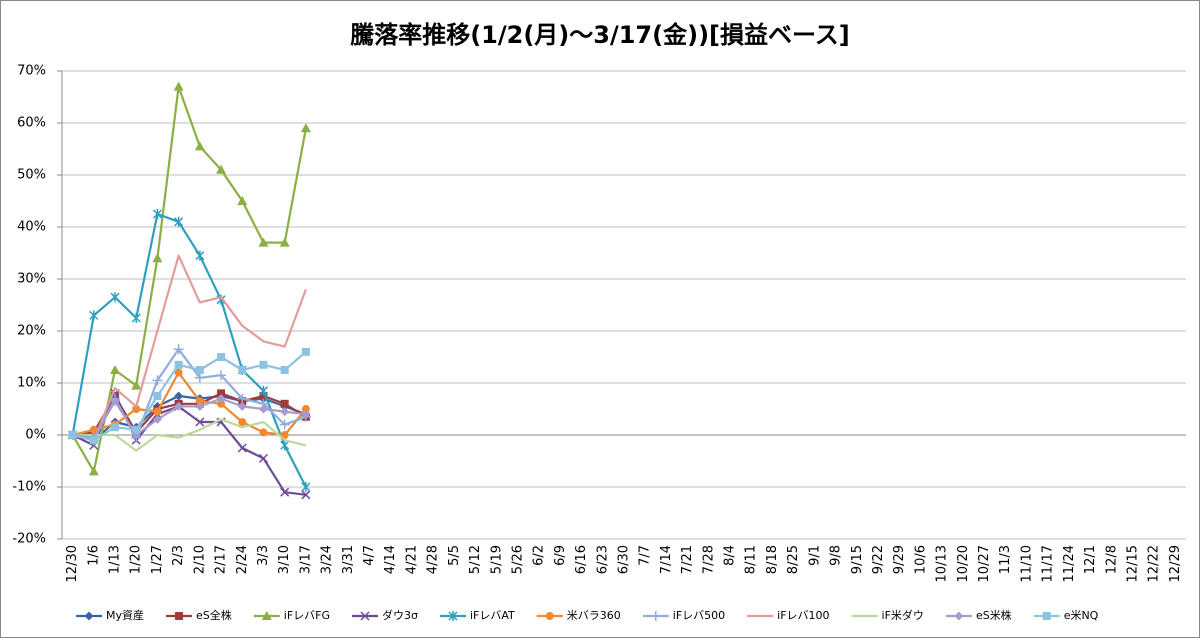 The width and height of the screenshot is (1200, 638). What do you see at coordinates (751, 559) in the screenshot?
I see `x-tick-label: 8/11` at bounding box center [751, 559].